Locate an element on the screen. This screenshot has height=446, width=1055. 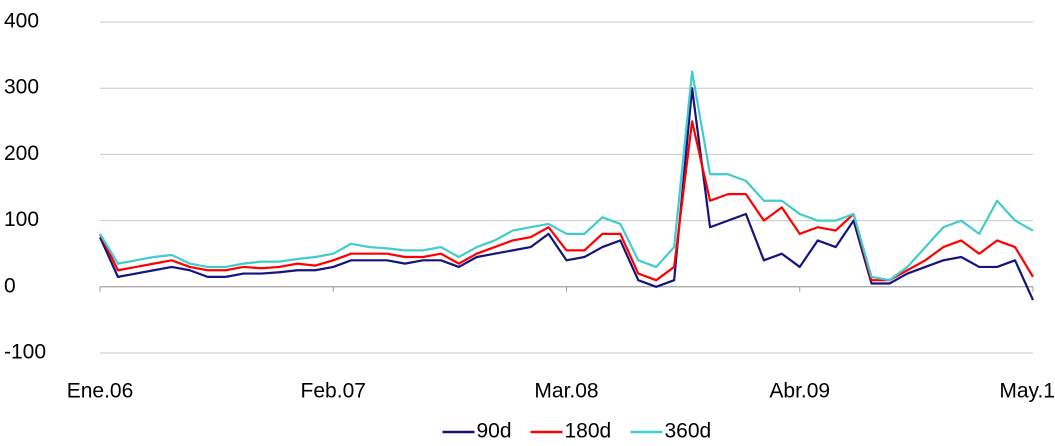
legend-label: 180d is located at coordinates (588, 431).